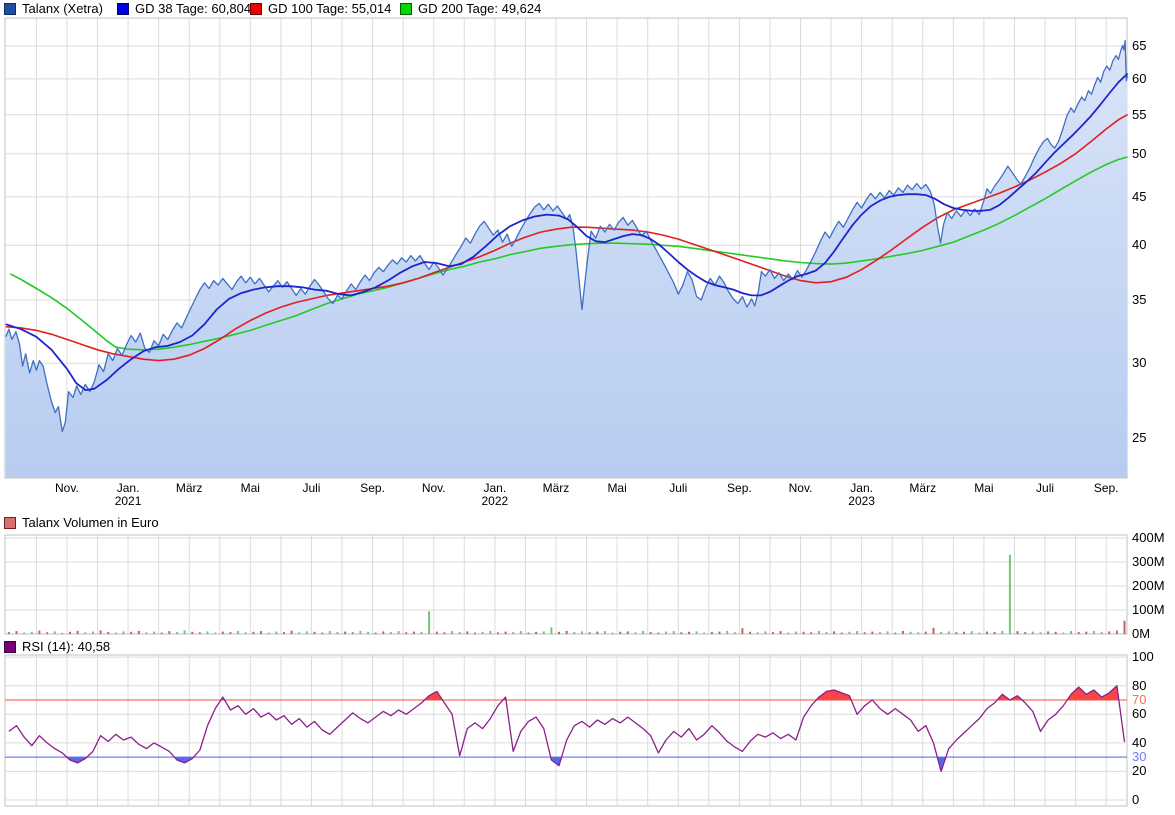  Describe the element at coordinates (372, 488) in the screenshot. I see `month-label: Sep.` at that location.